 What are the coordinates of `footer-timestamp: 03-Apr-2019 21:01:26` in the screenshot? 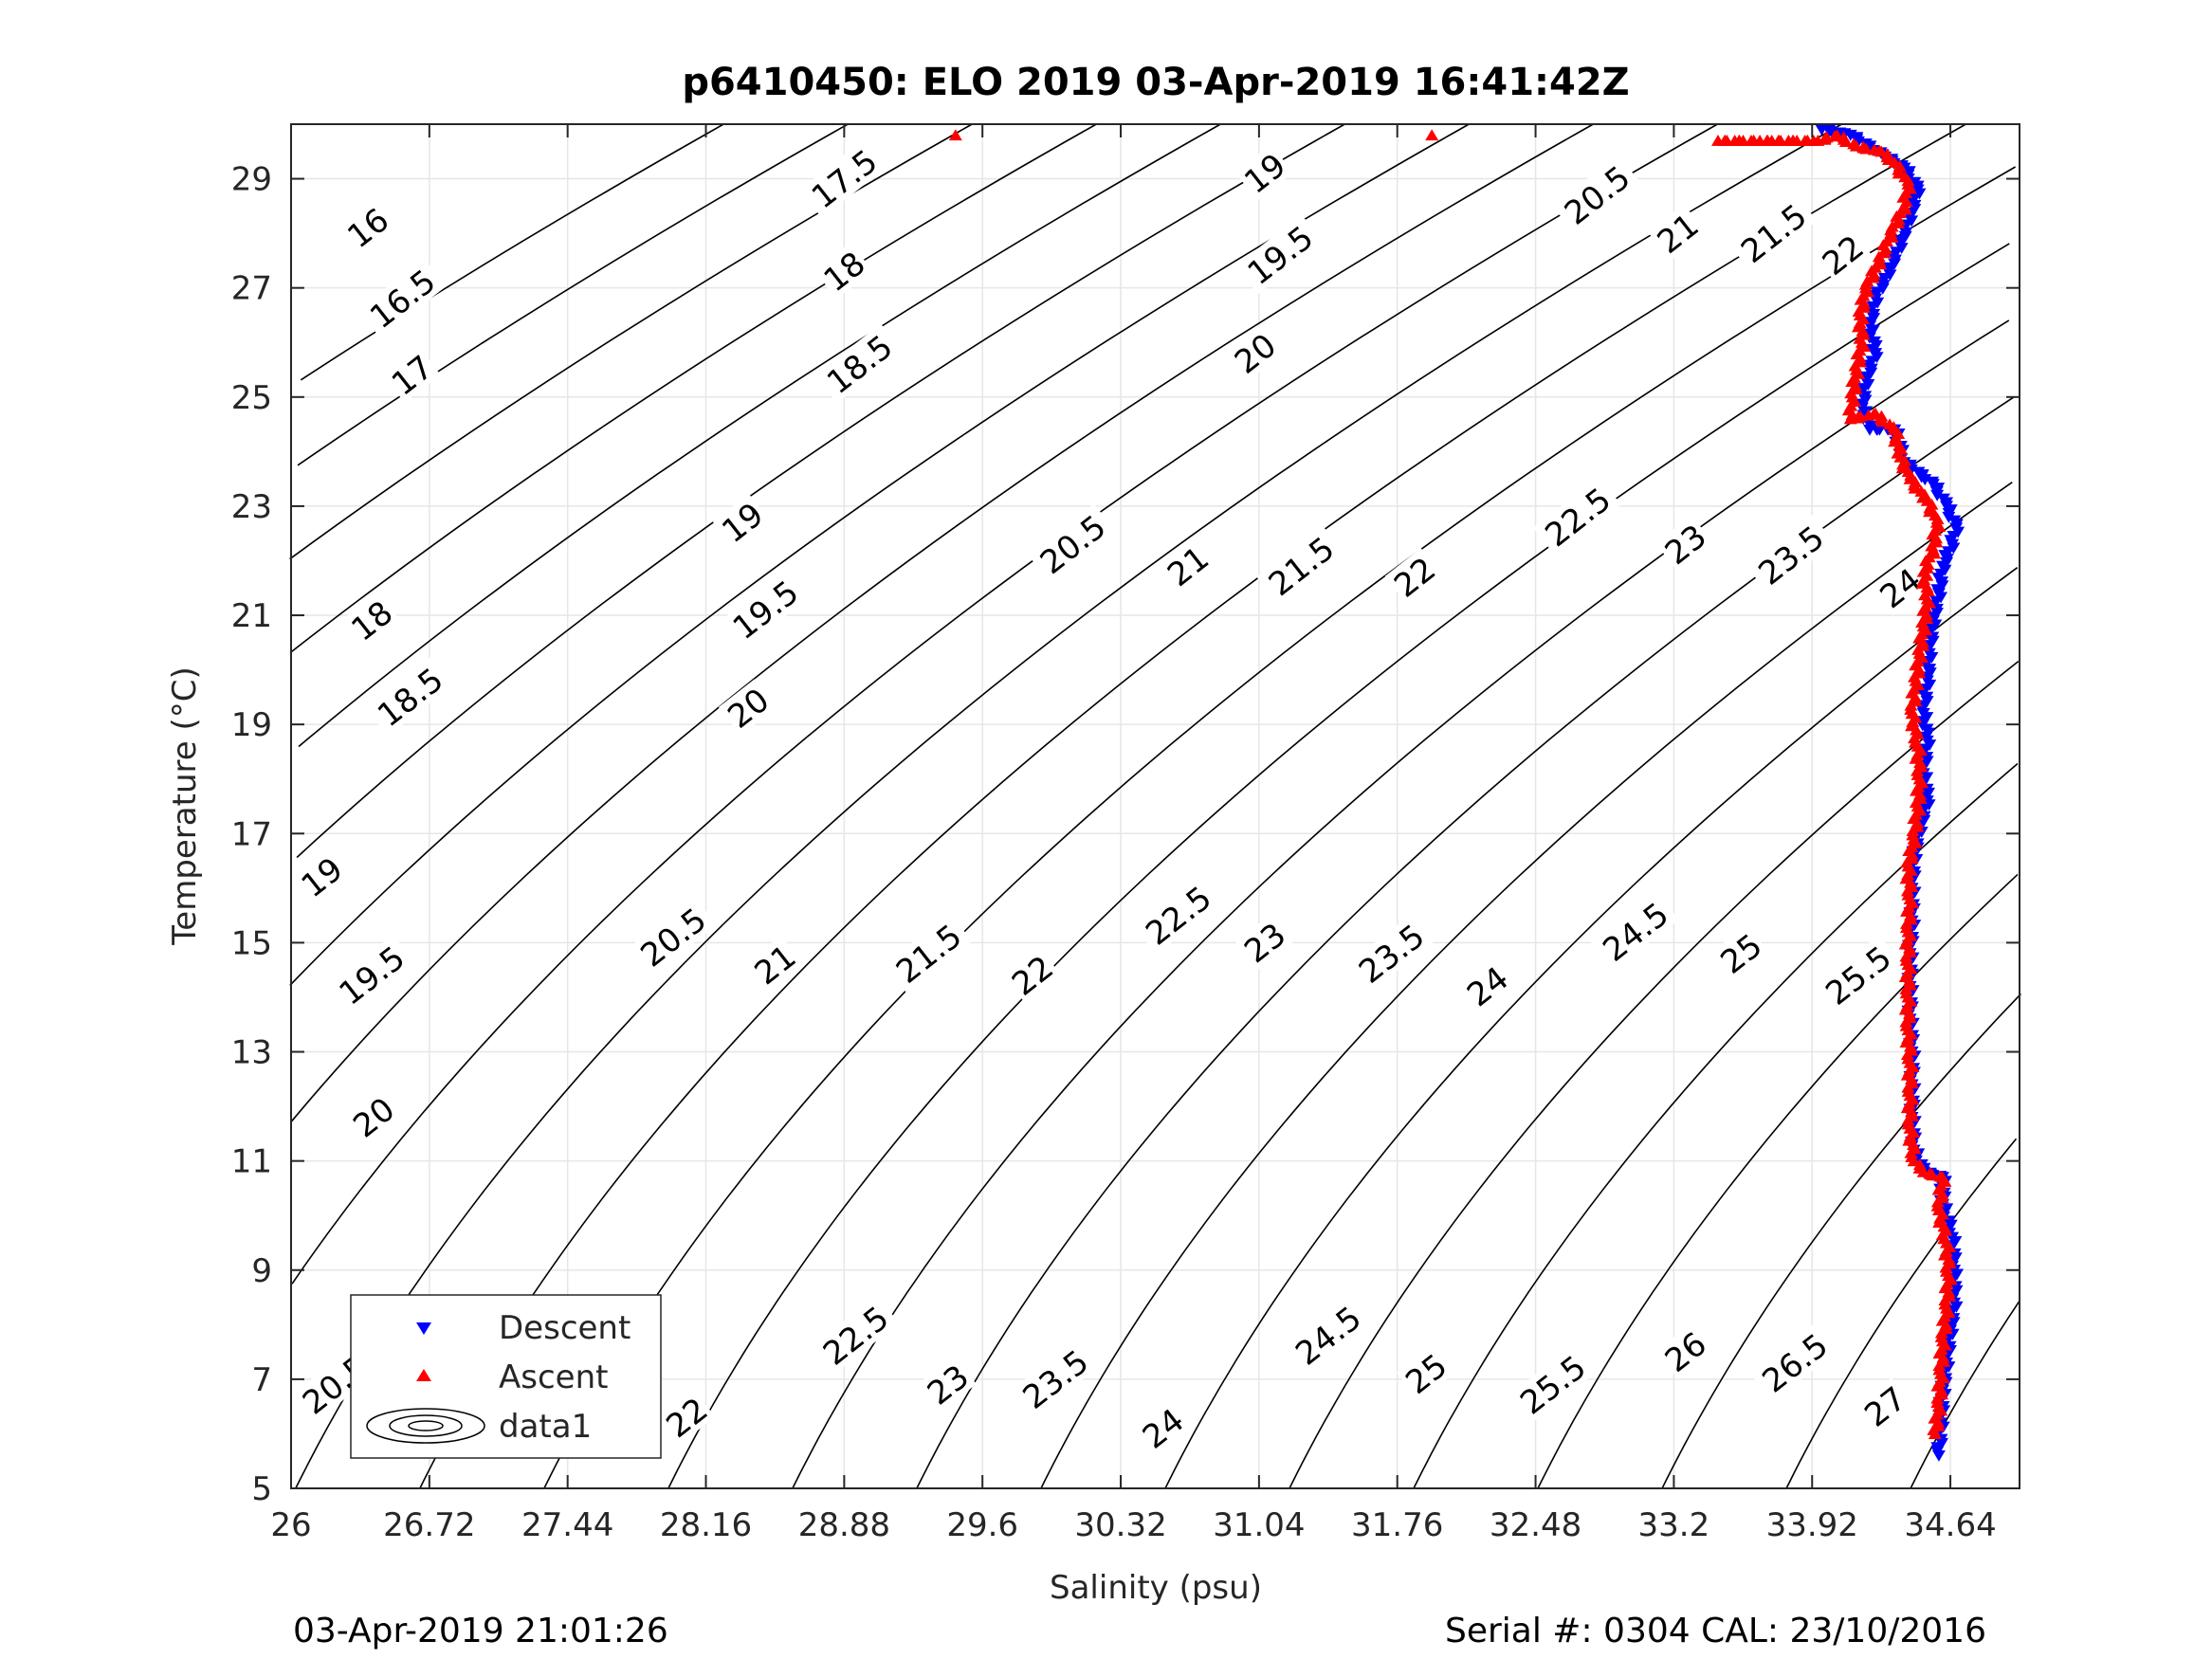 It's located at (480, 1631).